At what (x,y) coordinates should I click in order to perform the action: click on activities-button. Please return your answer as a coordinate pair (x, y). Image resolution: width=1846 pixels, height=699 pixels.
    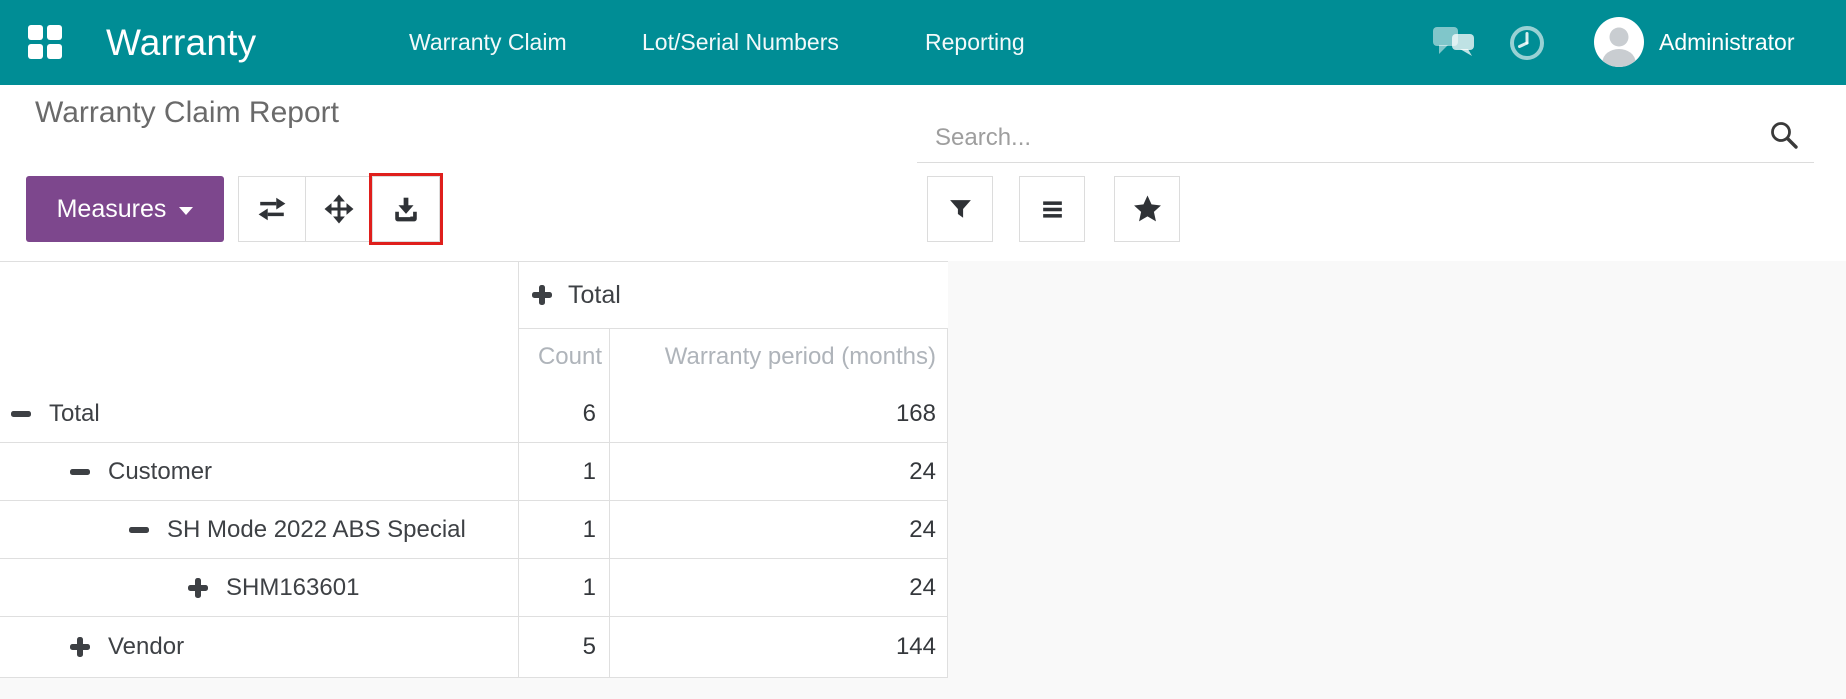
    Looking at the image, I should click on (1527, 42).